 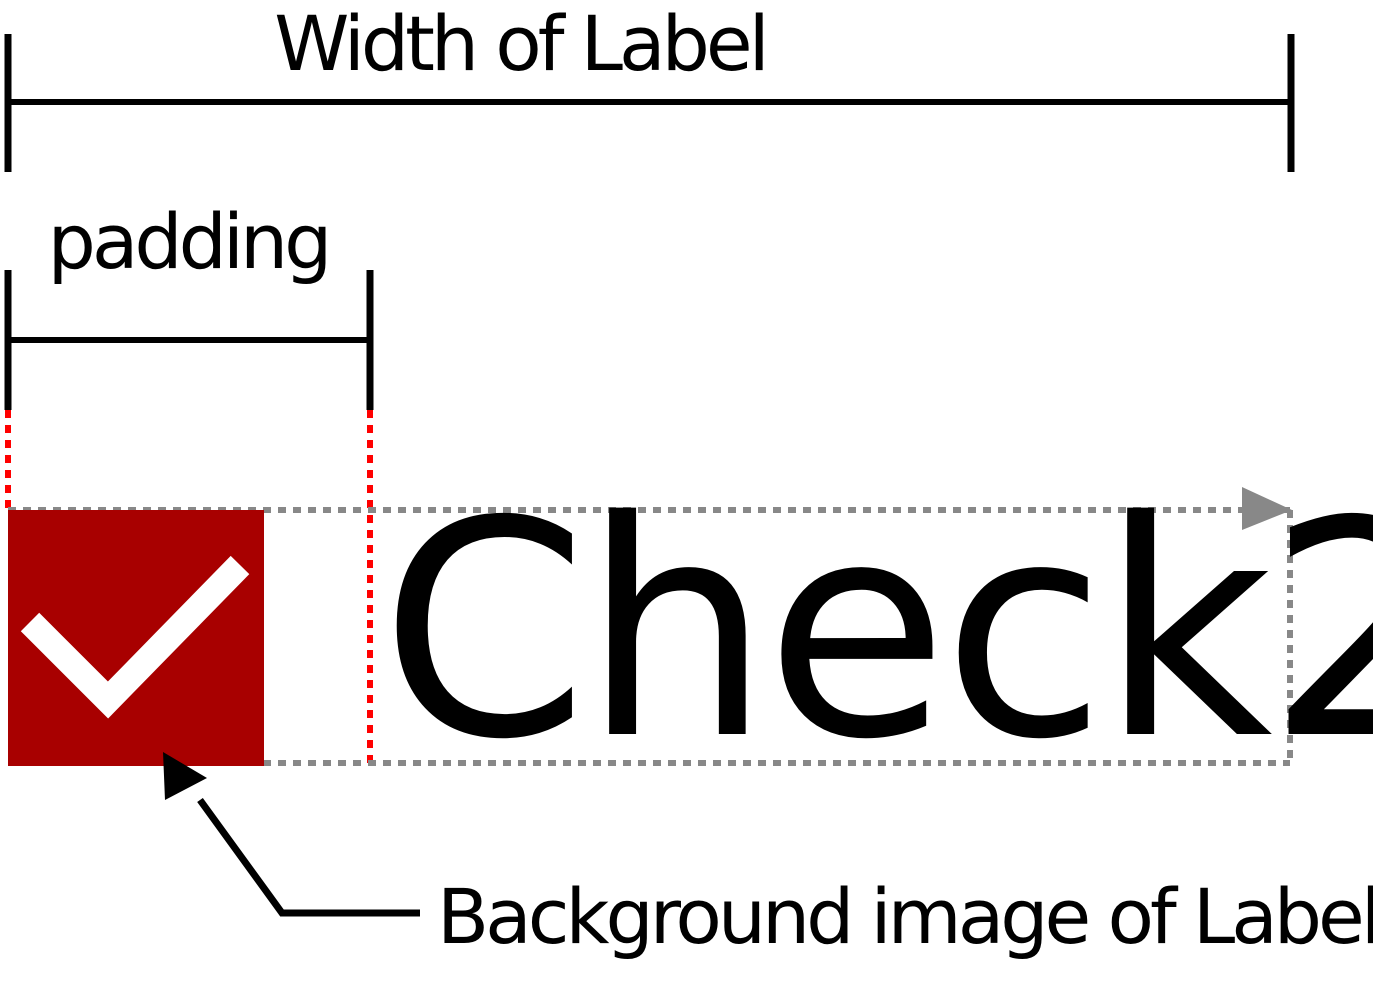 What do you see at coordinates (308, 857) in the screenshot?
I see `callout-leader-line` at bounding box center [308, 857].